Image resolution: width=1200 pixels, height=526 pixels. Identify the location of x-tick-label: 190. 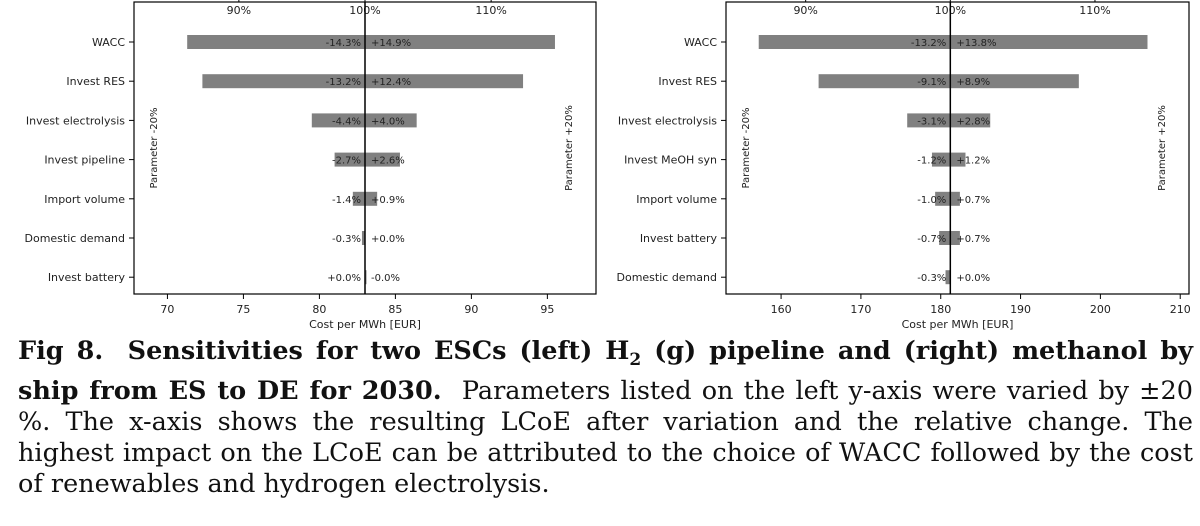
(1020, 309).